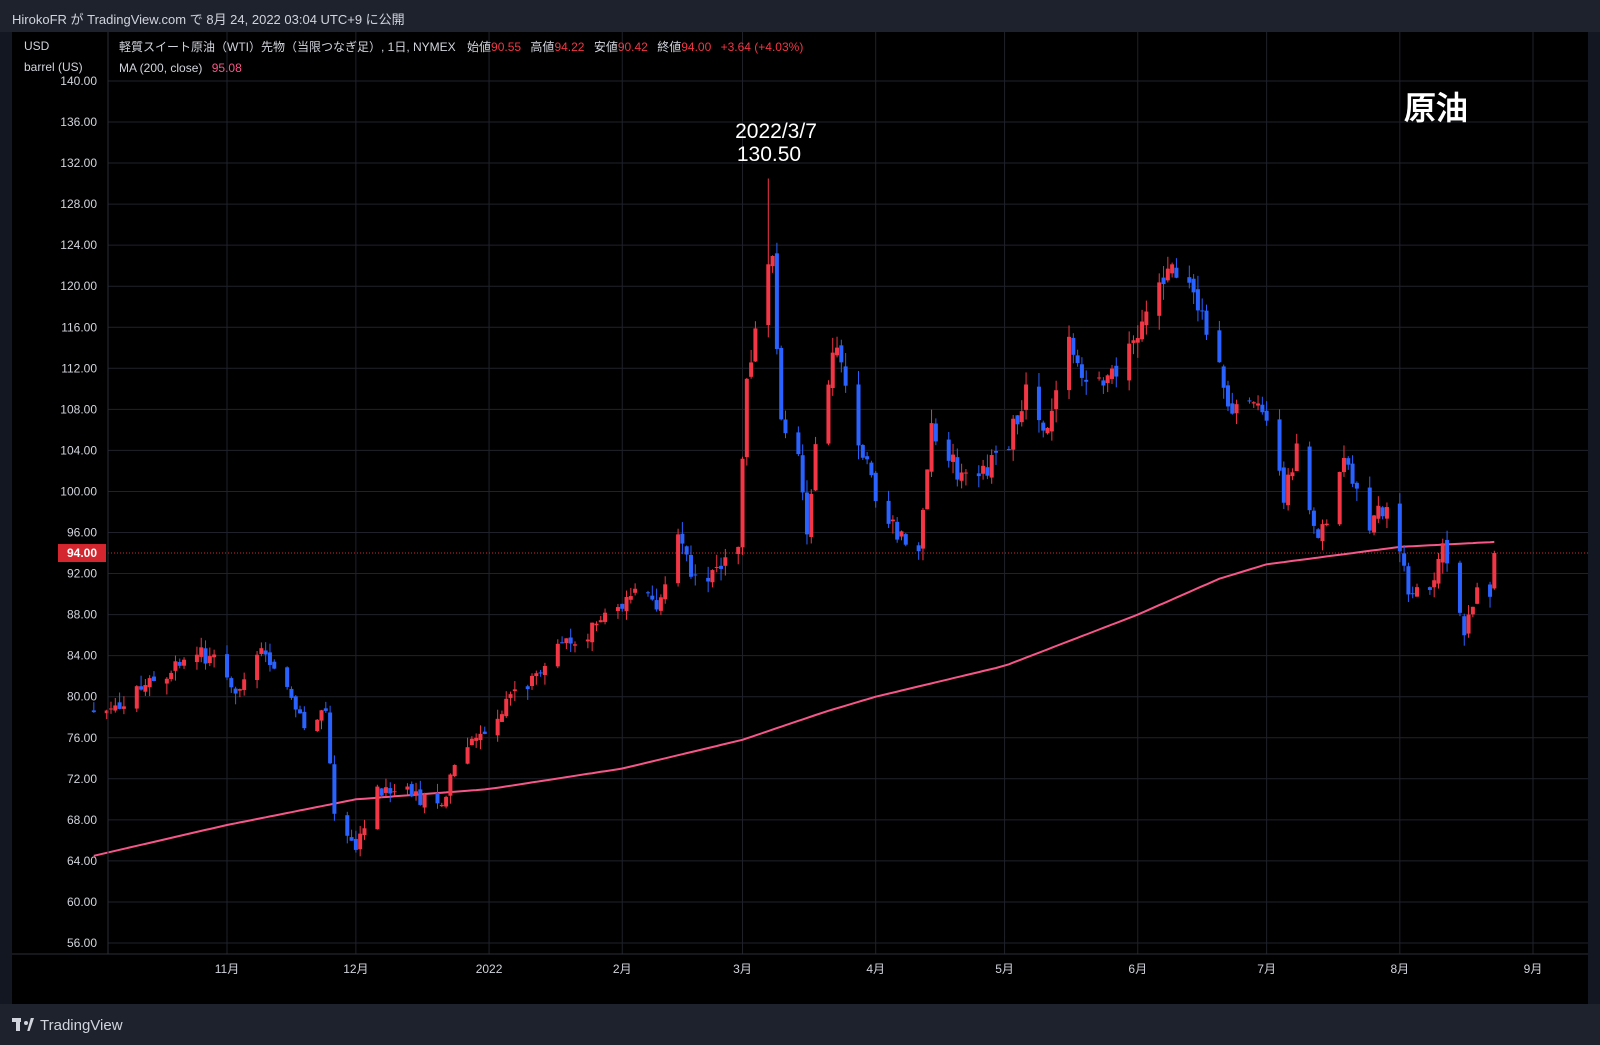  I want to click on tradingview-logo: TradingView, so click(67, 1025).